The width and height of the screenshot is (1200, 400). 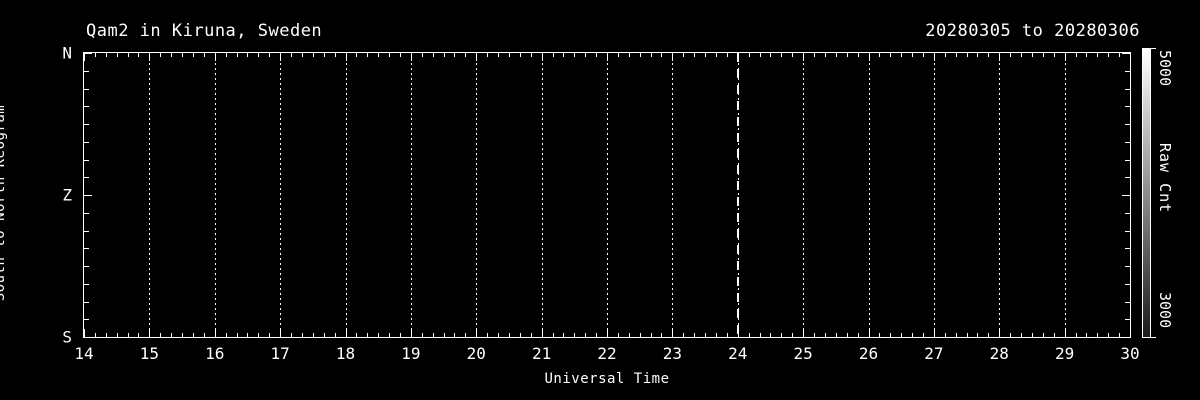 What do you see at coordinates (672, 353) in the screenshot?
I see `x-axis-tick-label: 23` at bounding box center [672, 353].